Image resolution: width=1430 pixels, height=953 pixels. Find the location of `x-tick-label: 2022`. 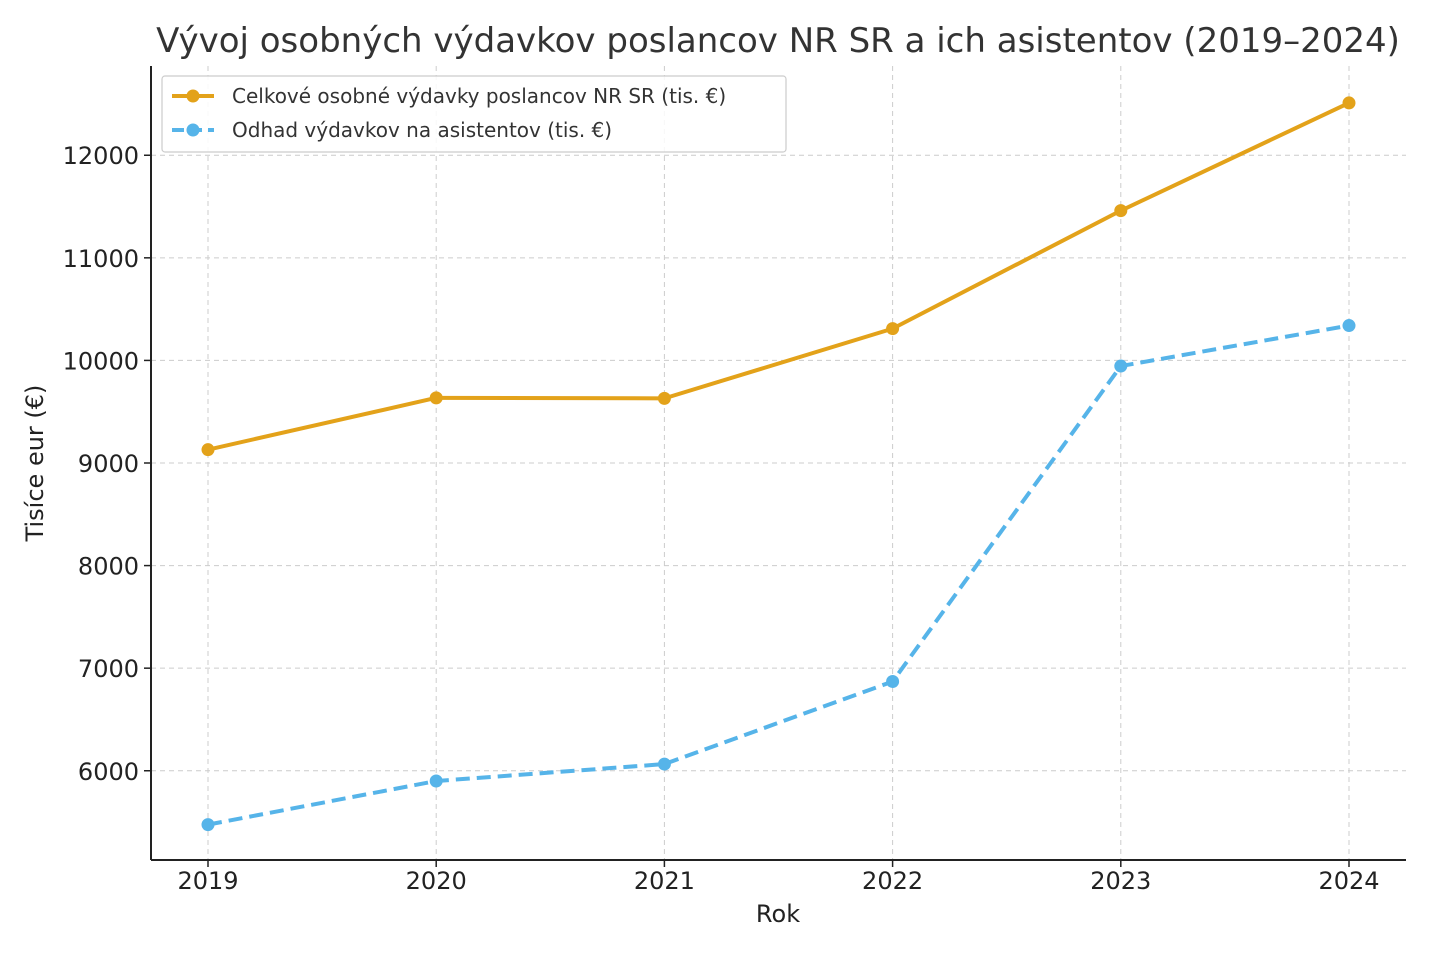

x-tick-label: 2022 is located at coordinates (892, 881).